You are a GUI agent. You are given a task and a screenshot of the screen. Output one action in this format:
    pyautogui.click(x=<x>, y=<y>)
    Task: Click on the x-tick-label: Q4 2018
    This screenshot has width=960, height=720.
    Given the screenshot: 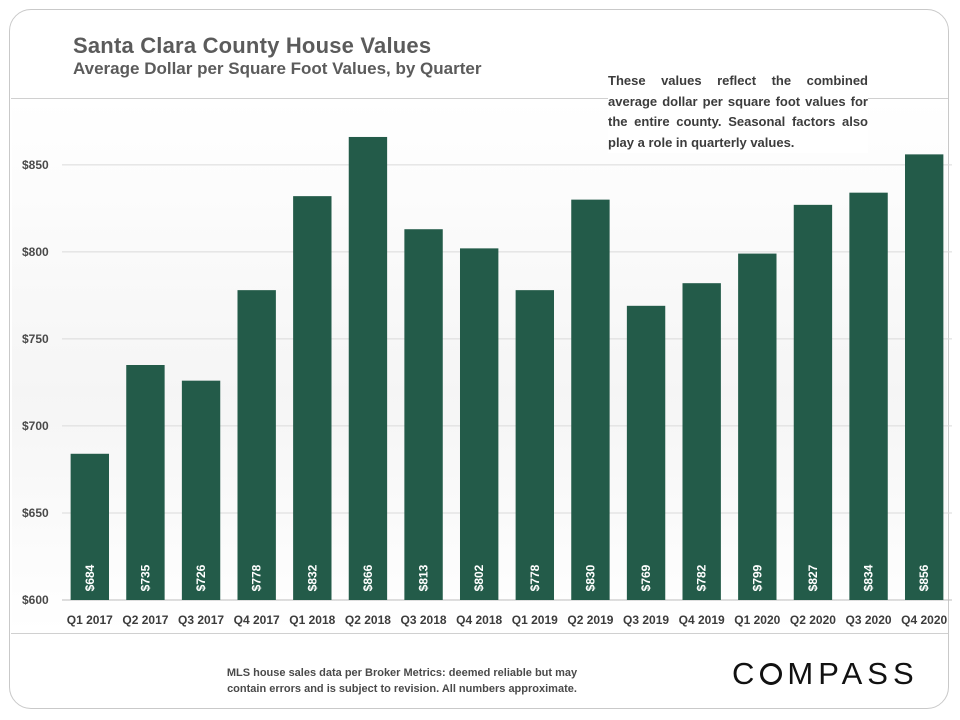 What is the action you would take?
    pyautogui.click(x=479, y=620)
    